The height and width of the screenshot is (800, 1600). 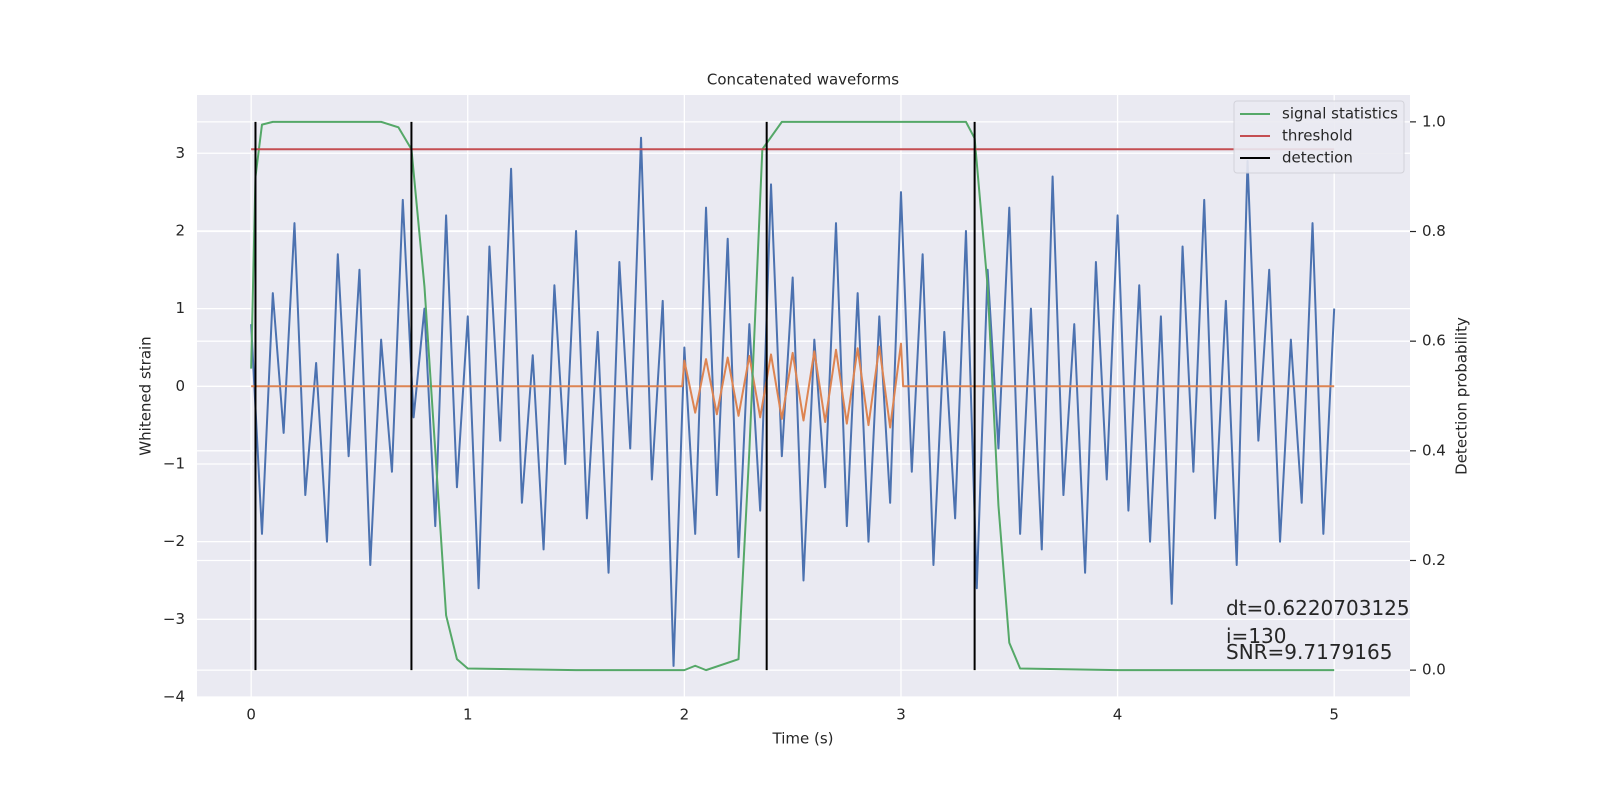 What do you see at coordinates (1434, 121) in the screenshot?
I see `y2-tick-label: 1.0` at bounding box center [1434, 121].